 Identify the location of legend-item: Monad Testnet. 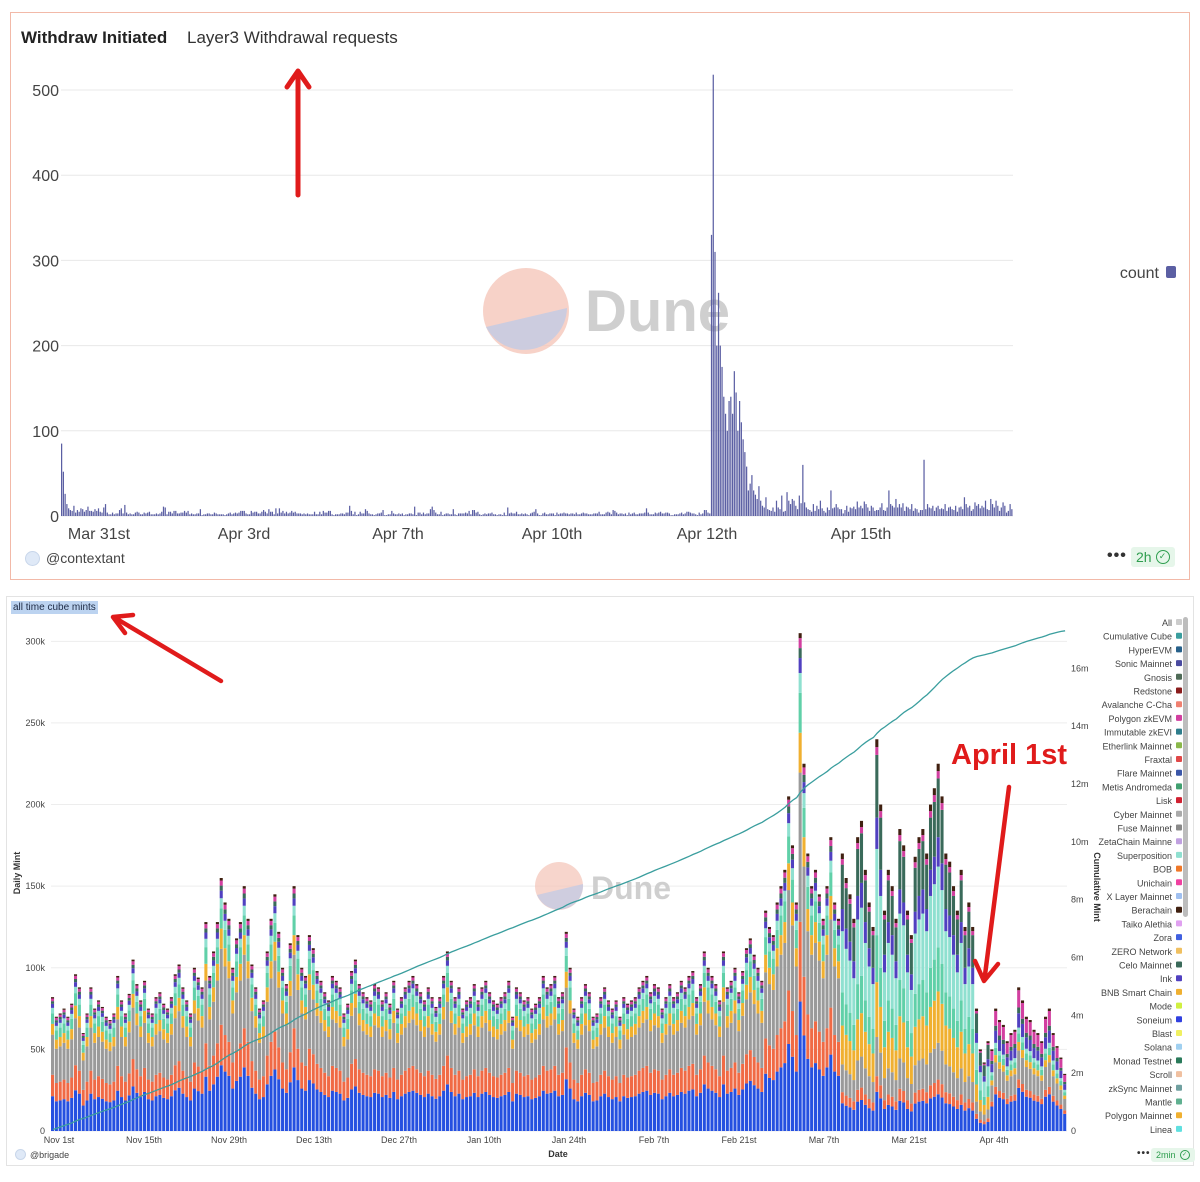
(1147, 1061).